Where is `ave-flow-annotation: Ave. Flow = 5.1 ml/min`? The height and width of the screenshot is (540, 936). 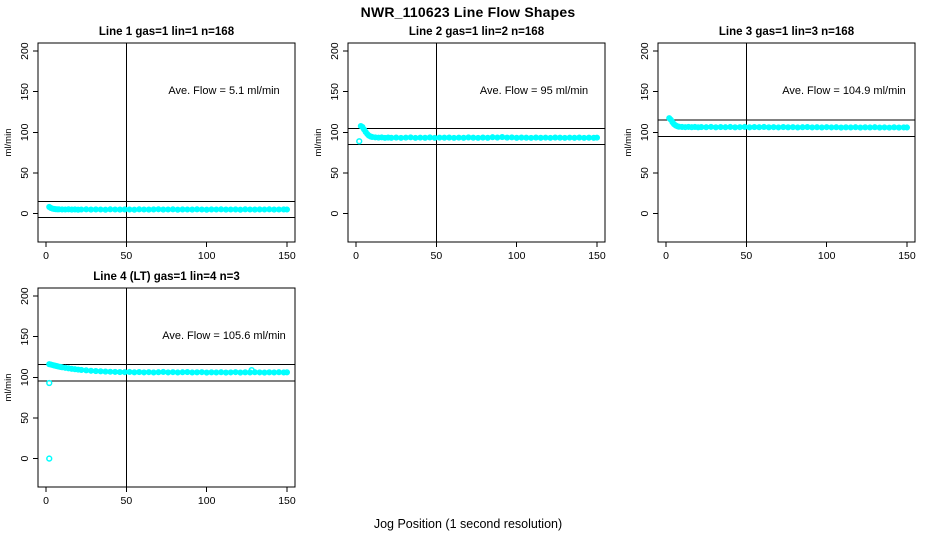 ave-flow-annotation: Ave. Flow = 5.1 ml/min is located at coordinates (223, 91).